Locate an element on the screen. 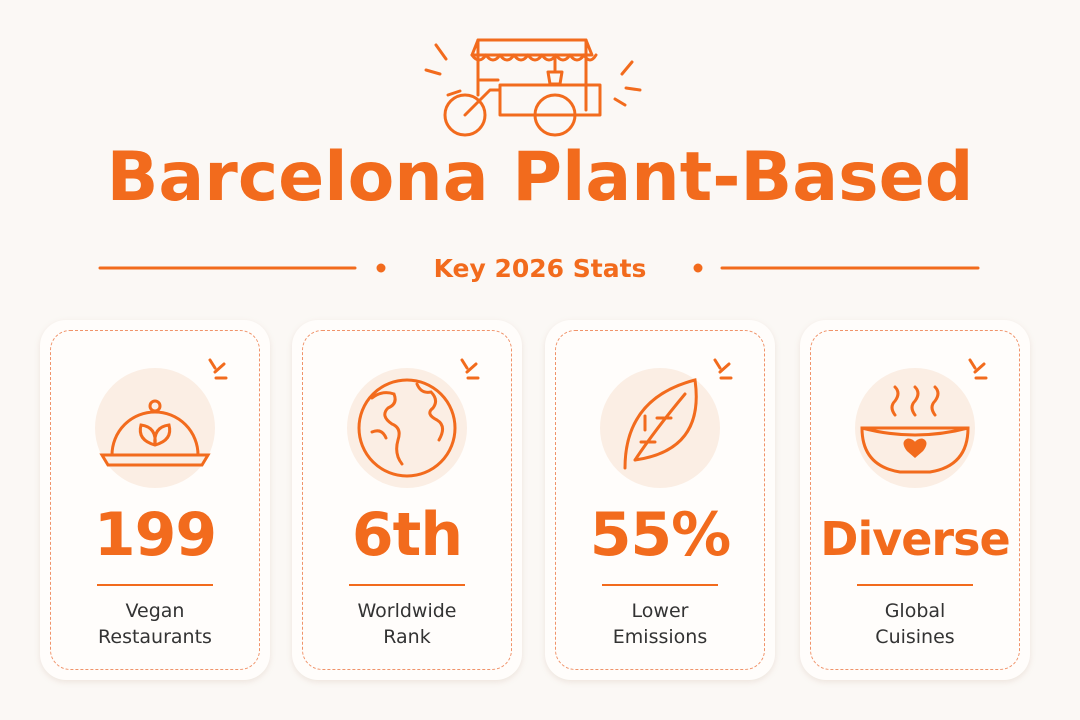  stat-card: Diverse Global Cuisines is located at coordinates (915, 500).